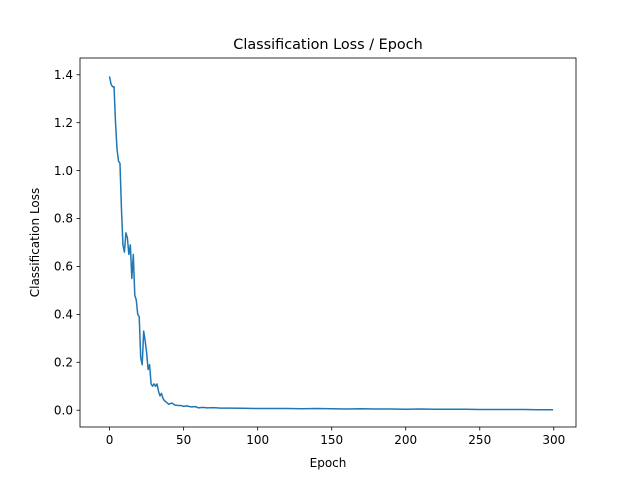 The image size is (640, 480). Describe the element at coordinates (479, 440) in the screenshot. I see `x-tick-label: 250` at that location.